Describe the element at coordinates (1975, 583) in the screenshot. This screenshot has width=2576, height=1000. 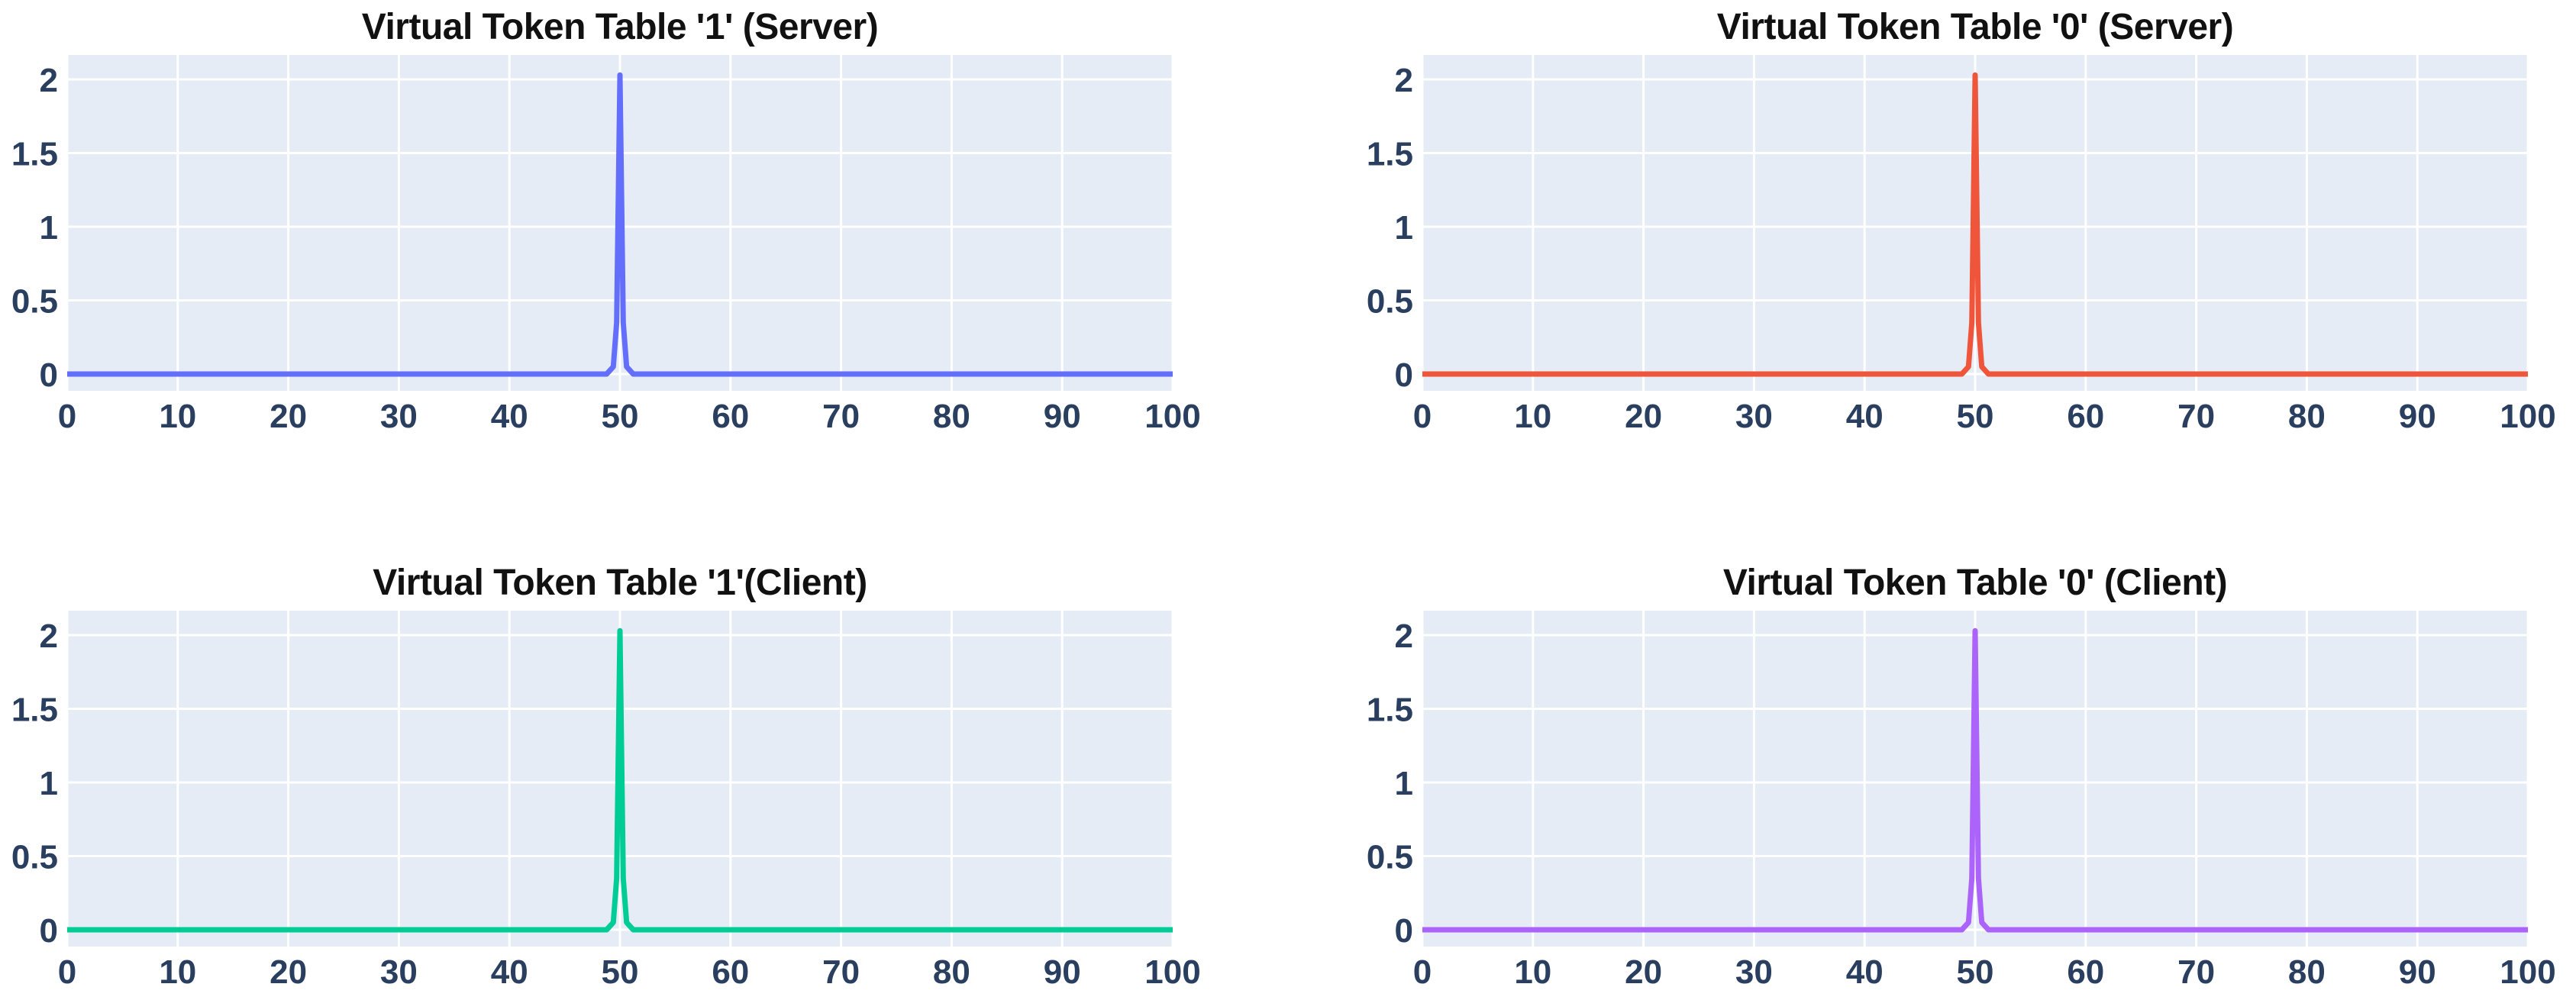
I see `chart-title: Virtual Token Table '0' (Client)` at that location.